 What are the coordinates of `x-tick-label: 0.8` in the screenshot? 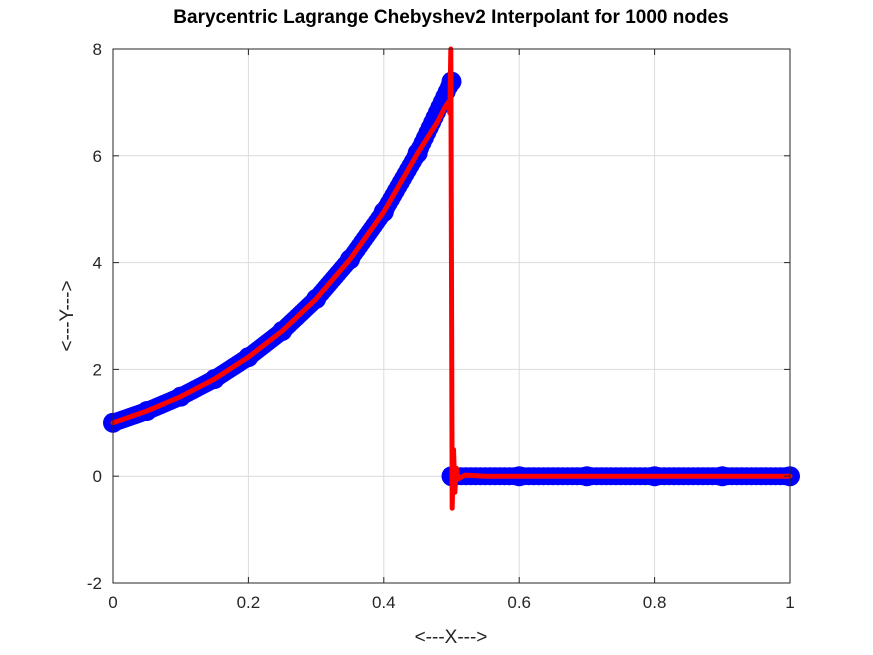 It's located at (655, 602).